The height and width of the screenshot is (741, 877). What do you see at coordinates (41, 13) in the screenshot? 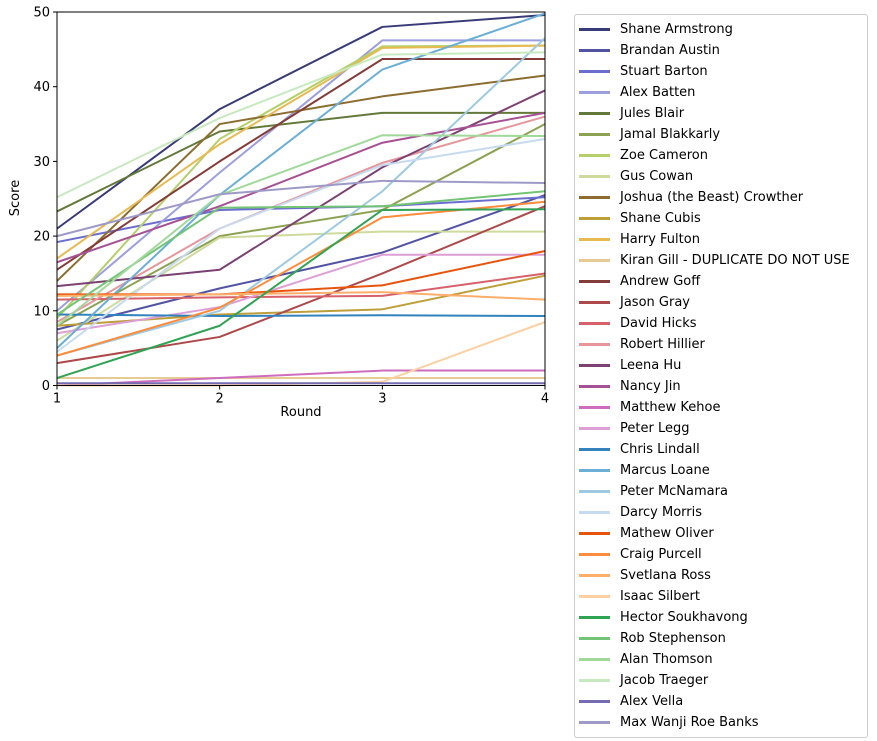
I see `y-tick-label: 50` at bounding box center [41, 13].